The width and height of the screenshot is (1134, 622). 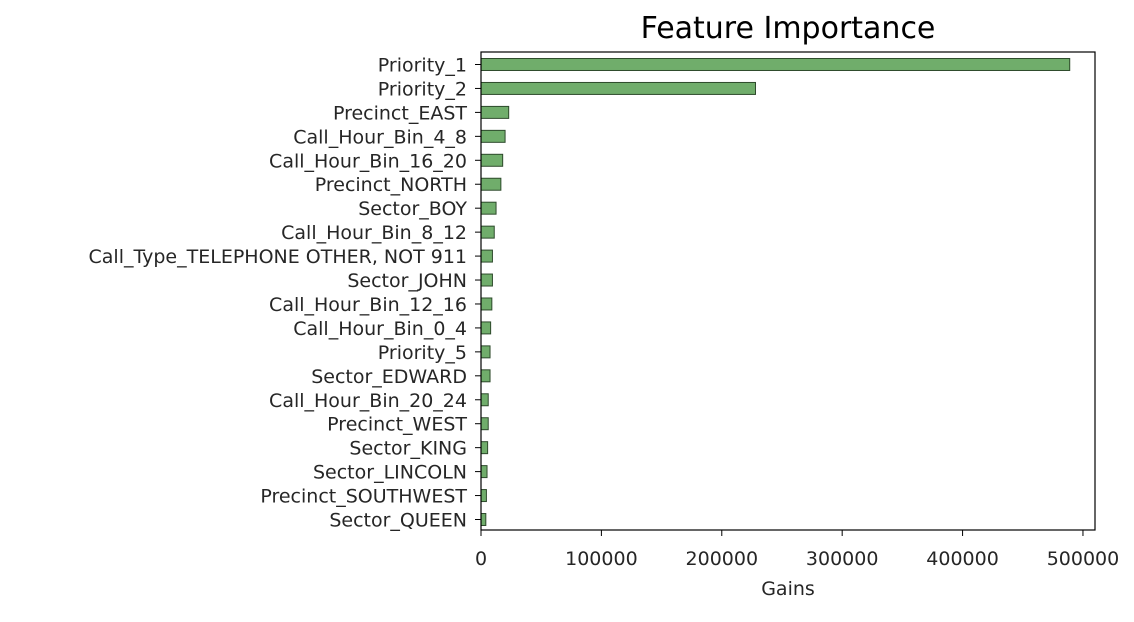 I want to click on y-tick-label: Sector_BOY, so click(x=412, y=209).